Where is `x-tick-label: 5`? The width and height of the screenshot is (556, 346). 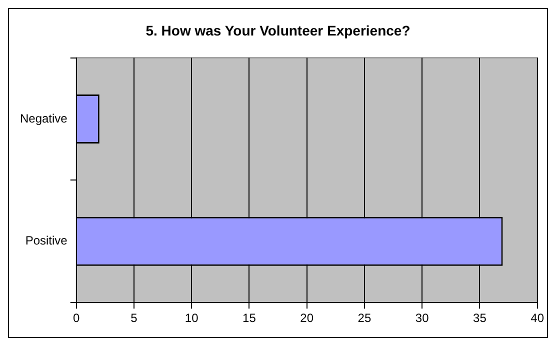 x-tick-label: 5 is located at coordinates (134, 318).